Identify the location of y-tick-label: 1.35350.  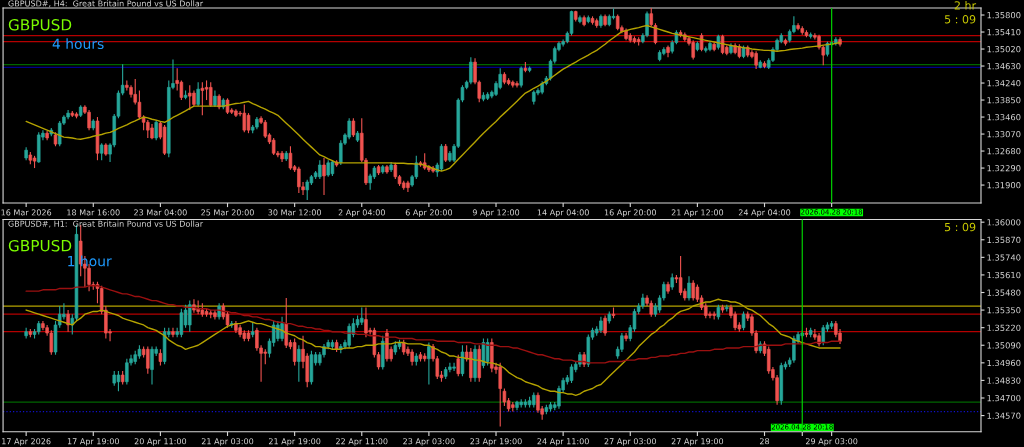
(1004, 310).